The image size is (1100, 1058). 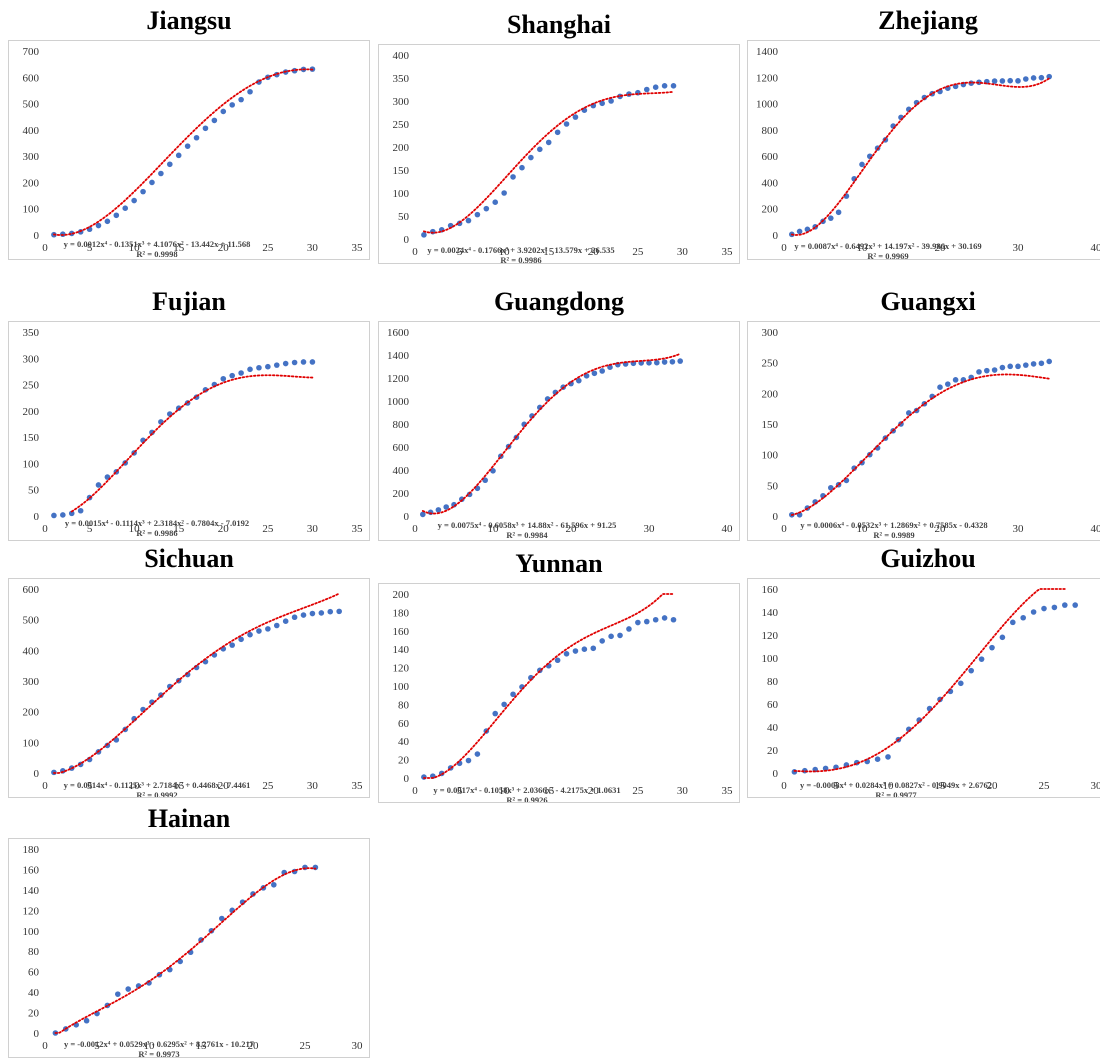 I want to click on r-squared-label: R² = 0.9926, so click(x=526, y=798).